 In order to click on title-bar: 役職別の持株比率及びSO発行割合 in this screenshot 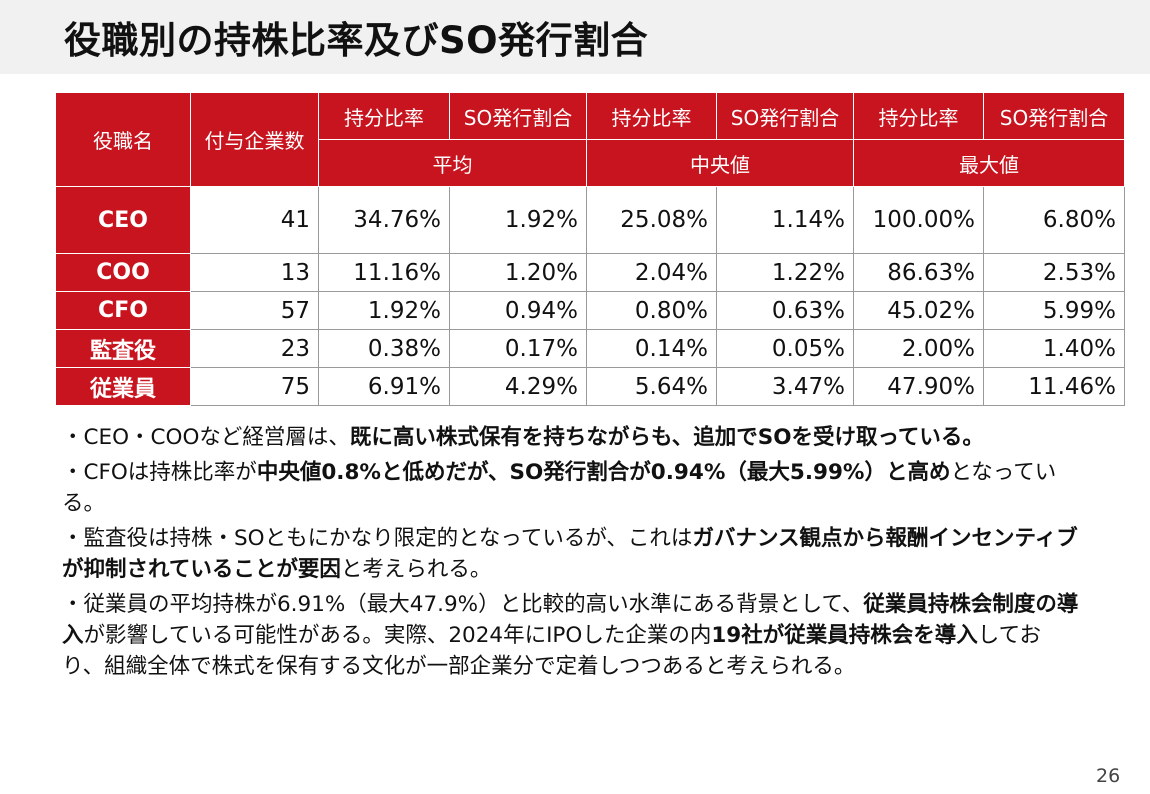, I will do `click(575, 37)`.